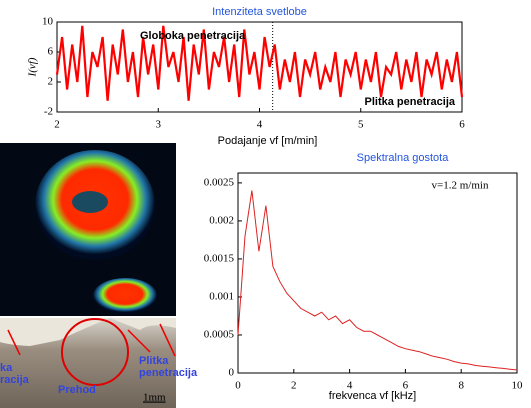  I want to click on y-tick-label: 0.0005, so click(219, 335).